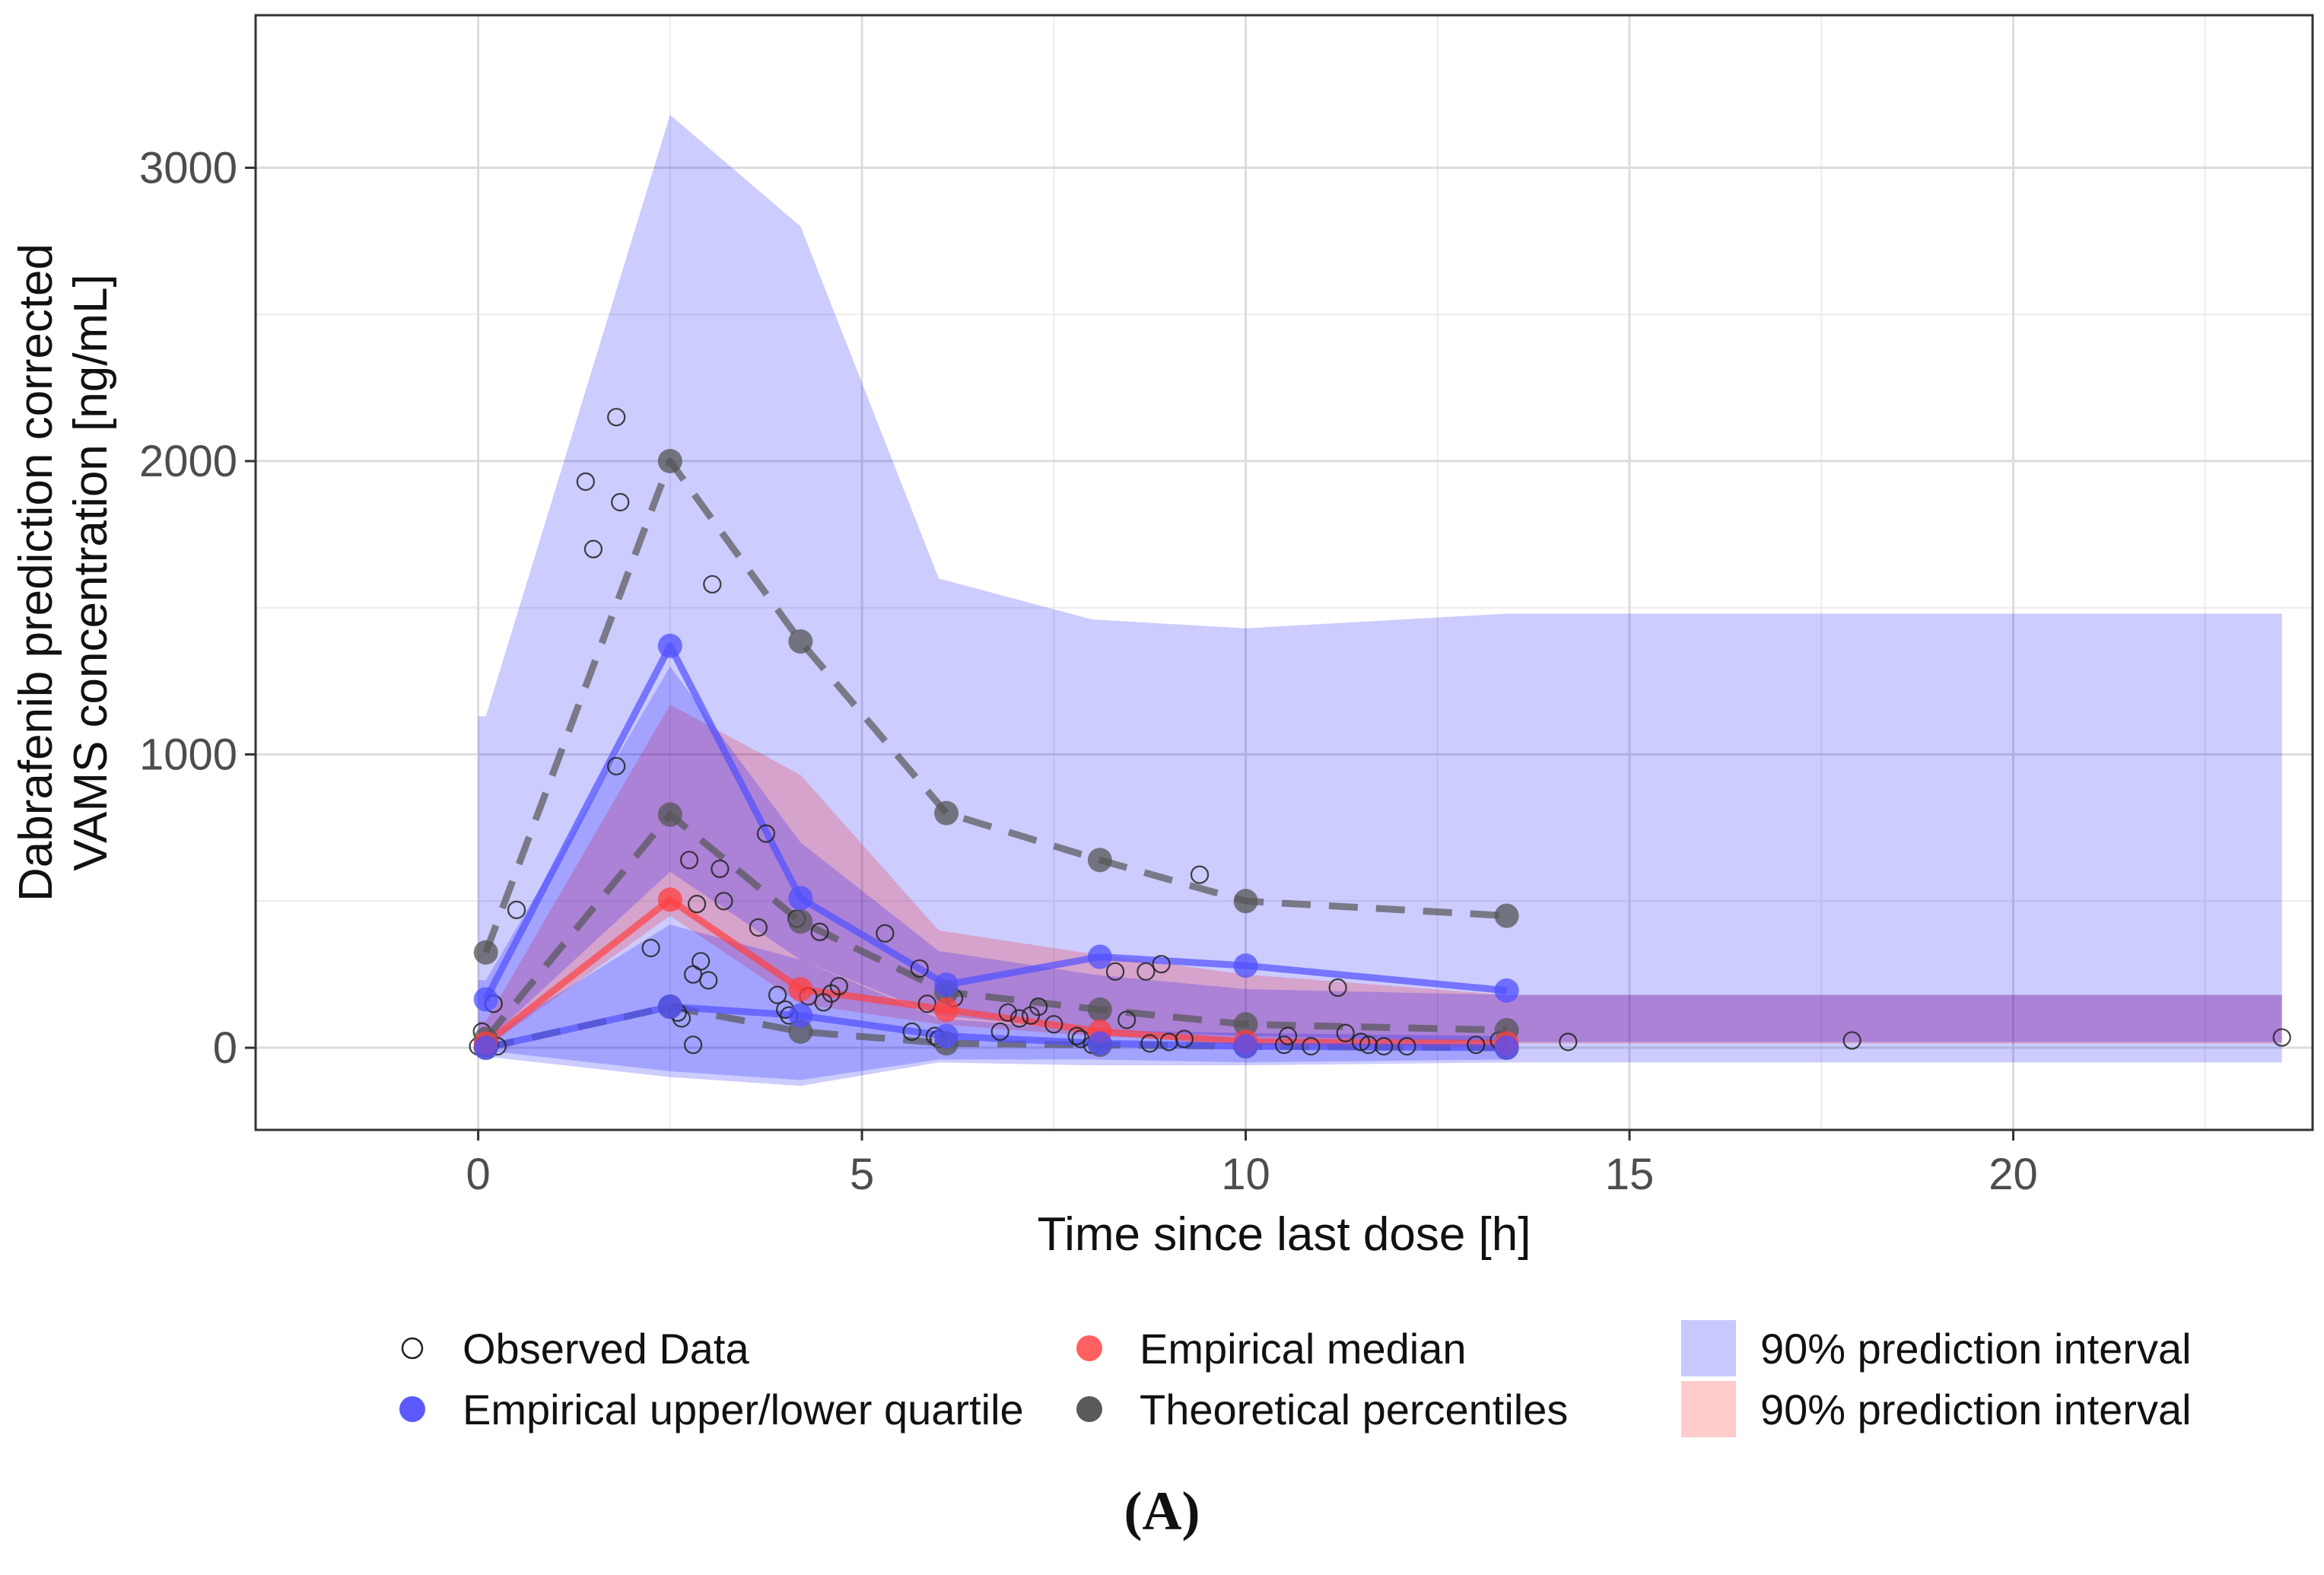  Describe the element at coordinates (1245, 1174) in the screenshot. I see `x-tick-label: 10` at that location.